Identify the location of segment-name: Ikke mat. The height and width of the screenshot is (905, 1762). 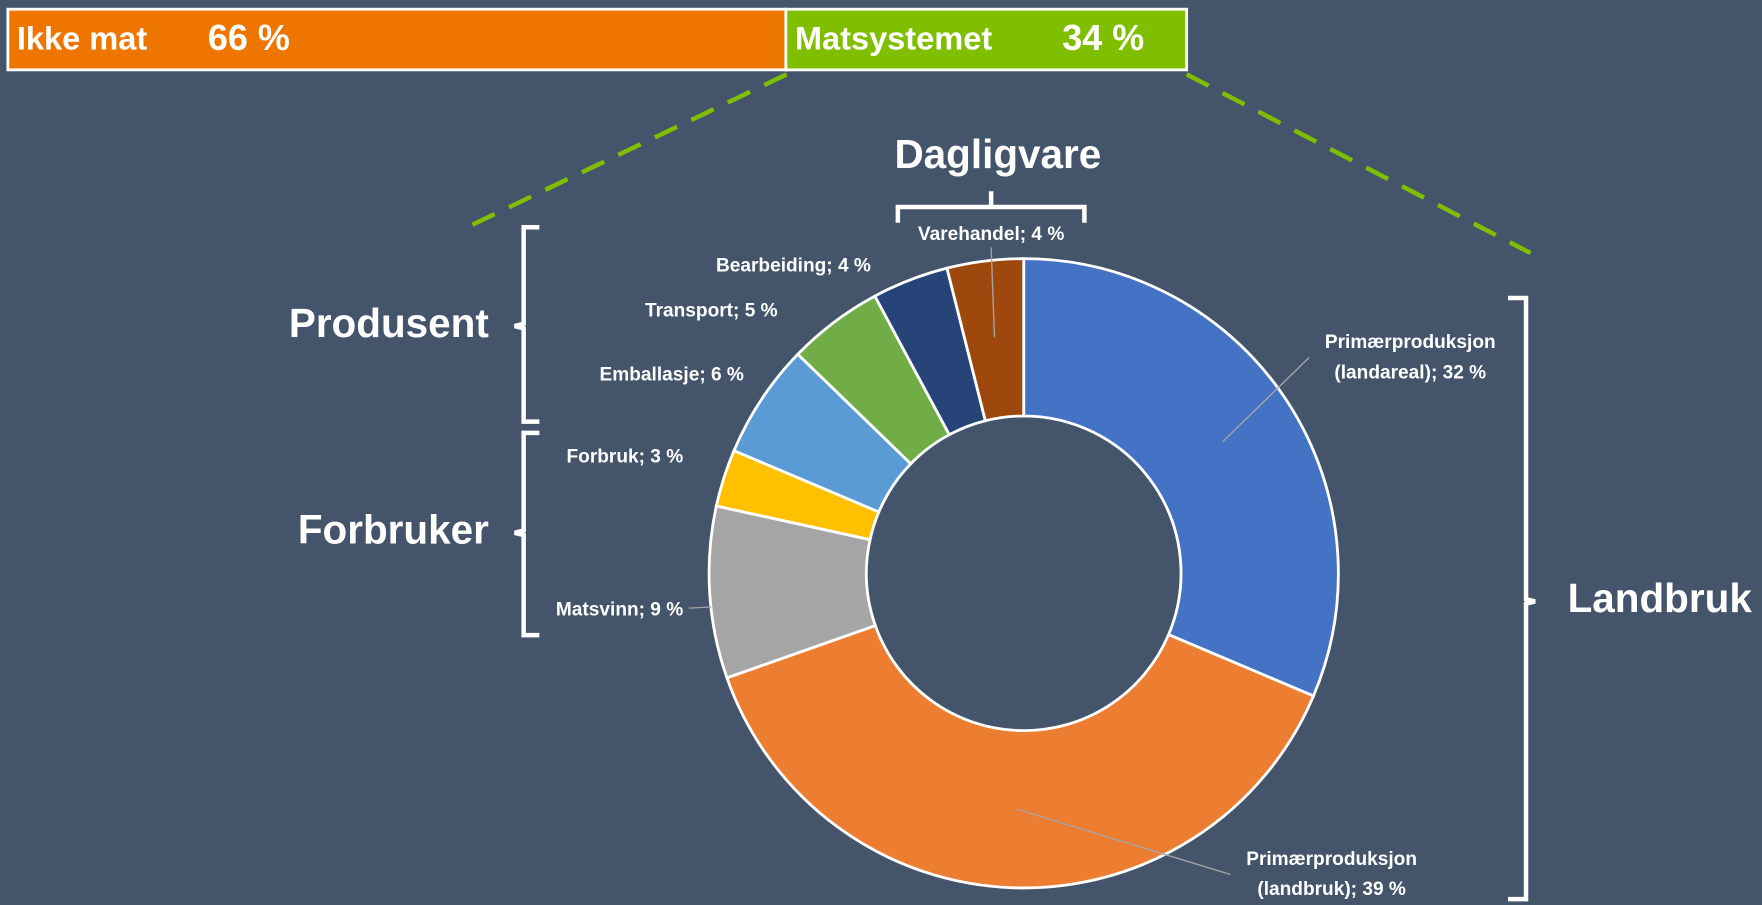
(82, 38).